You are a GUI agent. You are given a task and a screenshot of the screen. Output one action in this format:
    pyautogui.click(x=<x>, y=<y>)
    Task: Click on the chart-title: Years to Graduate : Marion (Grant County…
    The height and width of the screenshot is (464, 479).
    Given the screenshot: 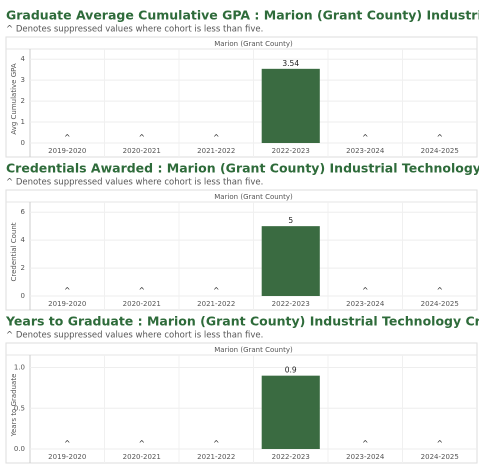 What is the action you would take?
    pyautogui.click(x=242, y=321)
    